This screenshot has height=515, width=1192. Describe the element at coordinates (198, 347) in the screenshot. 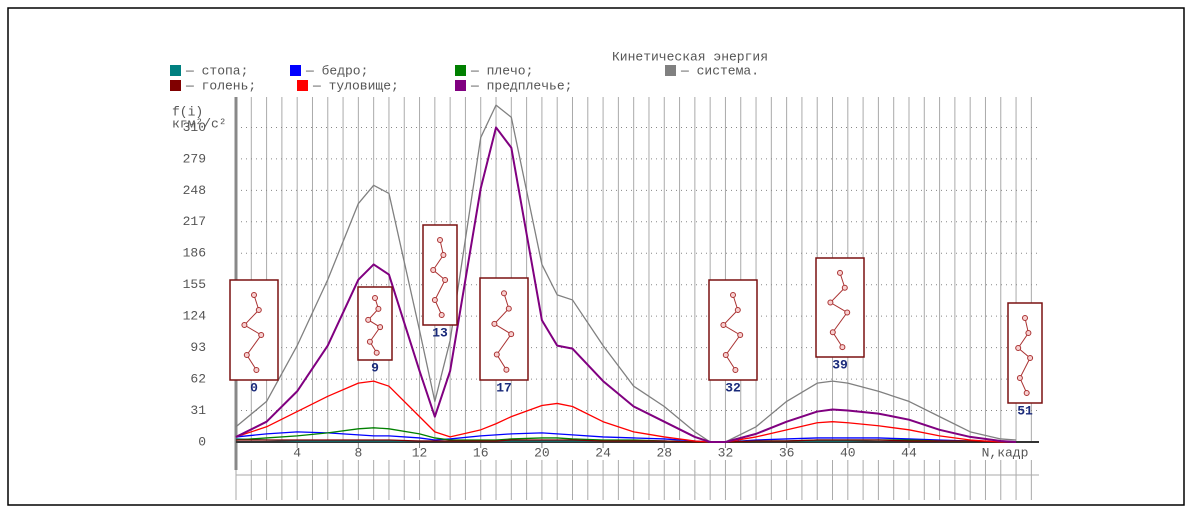

I see `y-tick-label: 93` at that location.